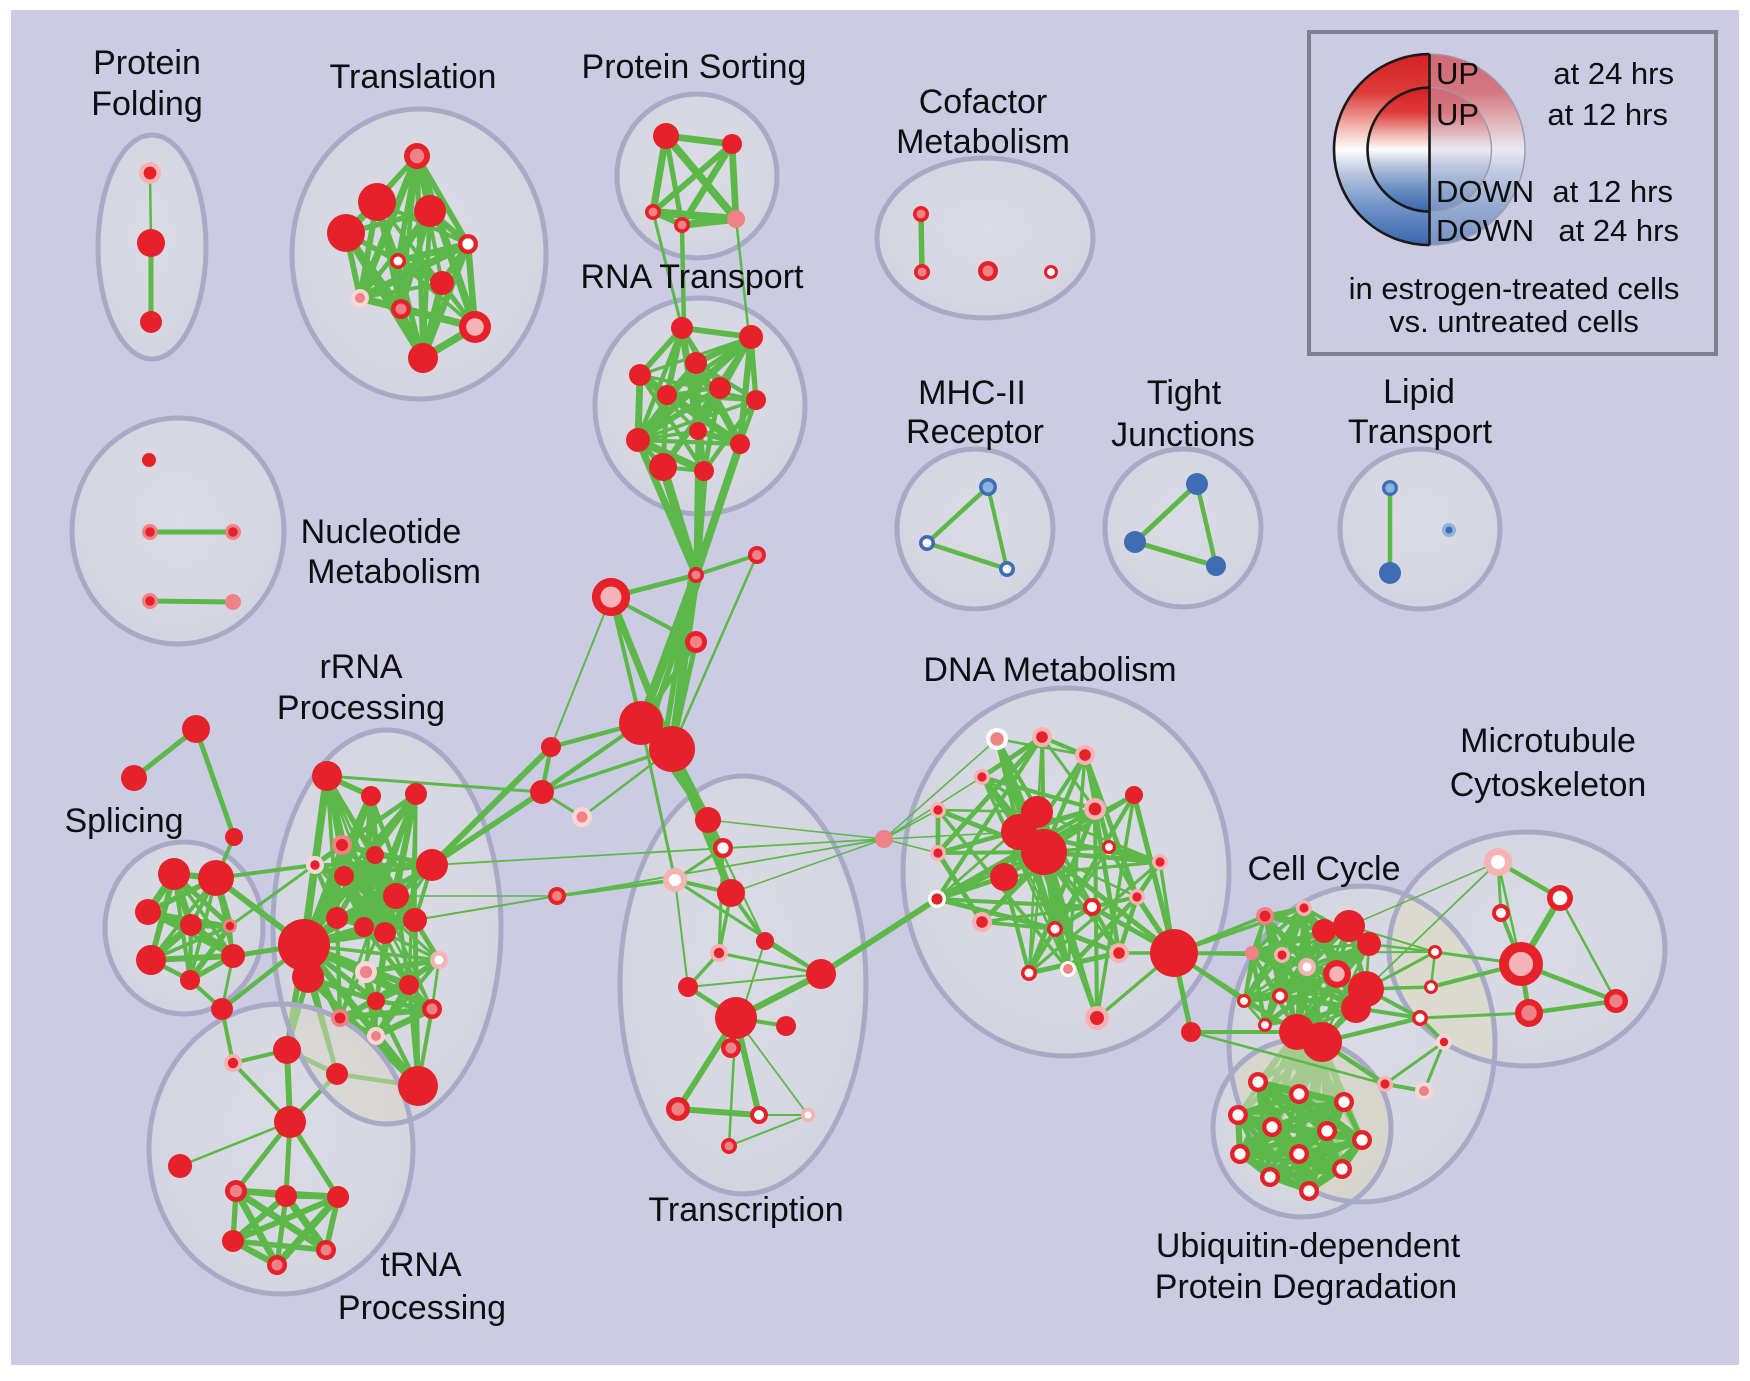 The width and height of the screenshot is (1750, 1381). I want to click on svg-text: Translation, so click(413, 77).